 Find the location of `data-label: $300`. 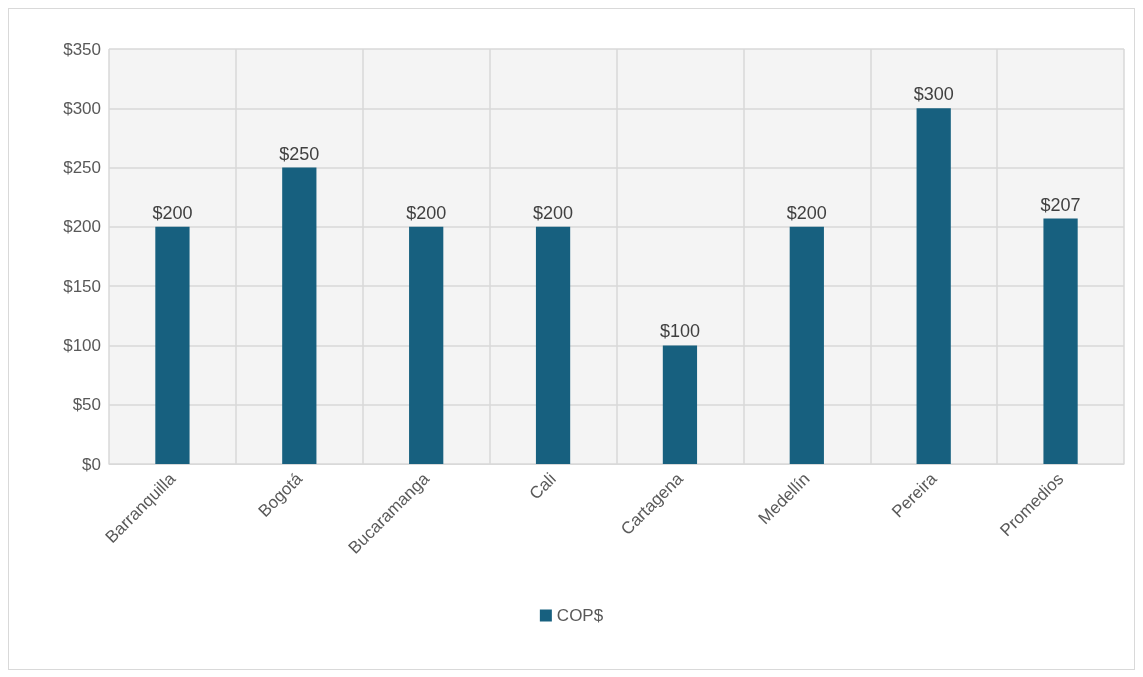

data-label: $300 is located at coordinates (933, 94).